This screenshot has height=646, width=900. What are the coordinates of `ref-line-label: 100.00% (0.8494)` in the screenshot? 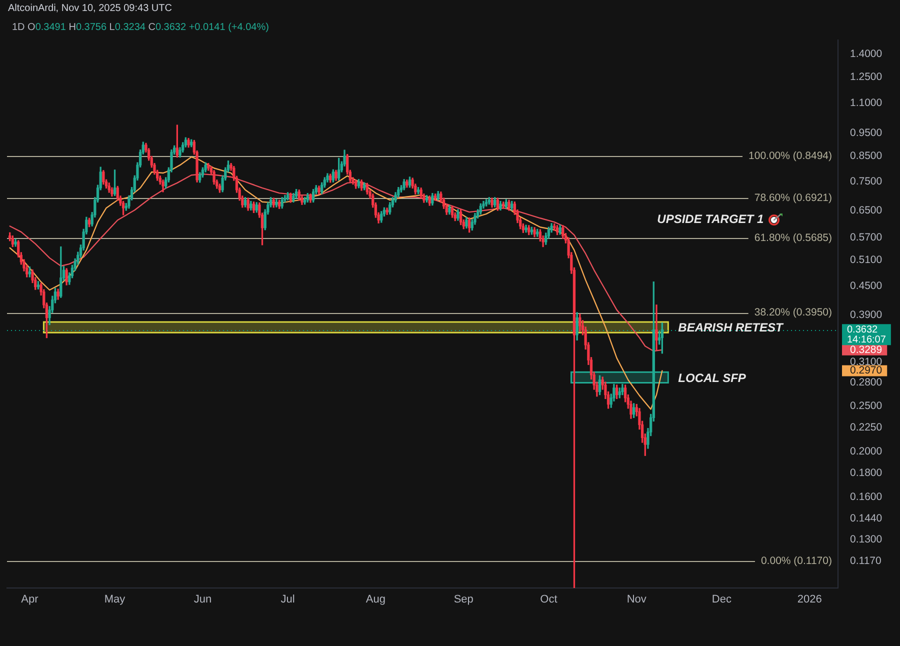 It's located at (790, 156).